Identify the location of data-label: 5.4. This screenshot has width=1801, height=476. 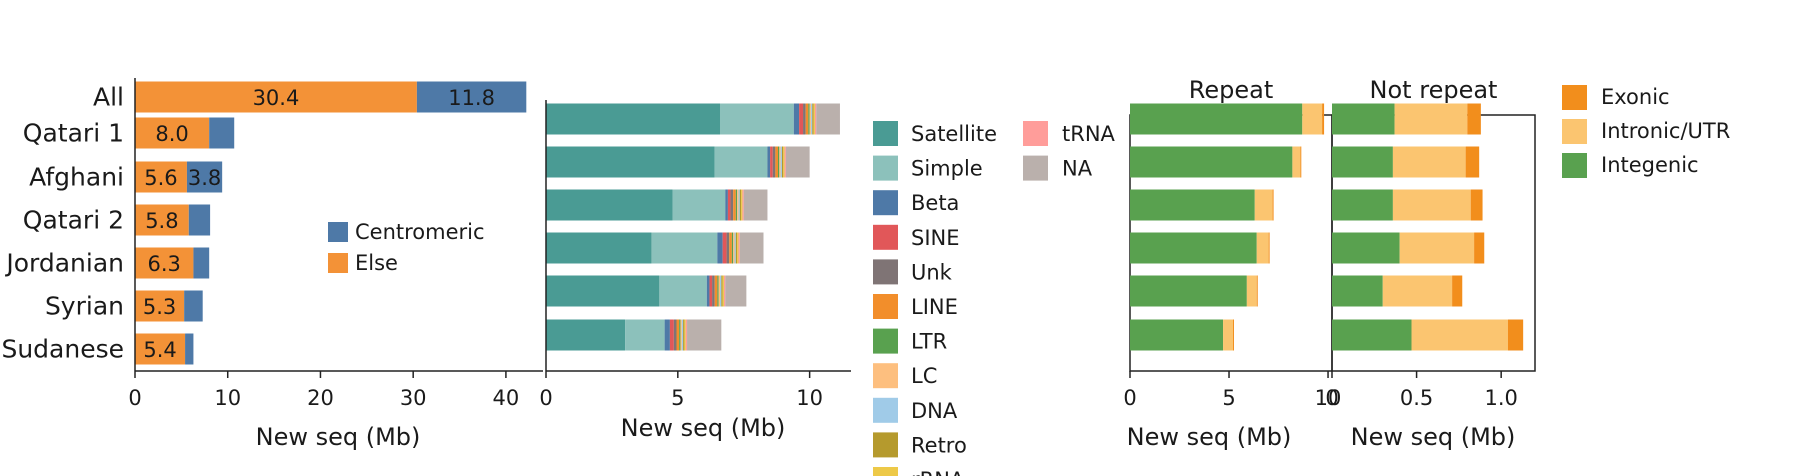
(159, 350).